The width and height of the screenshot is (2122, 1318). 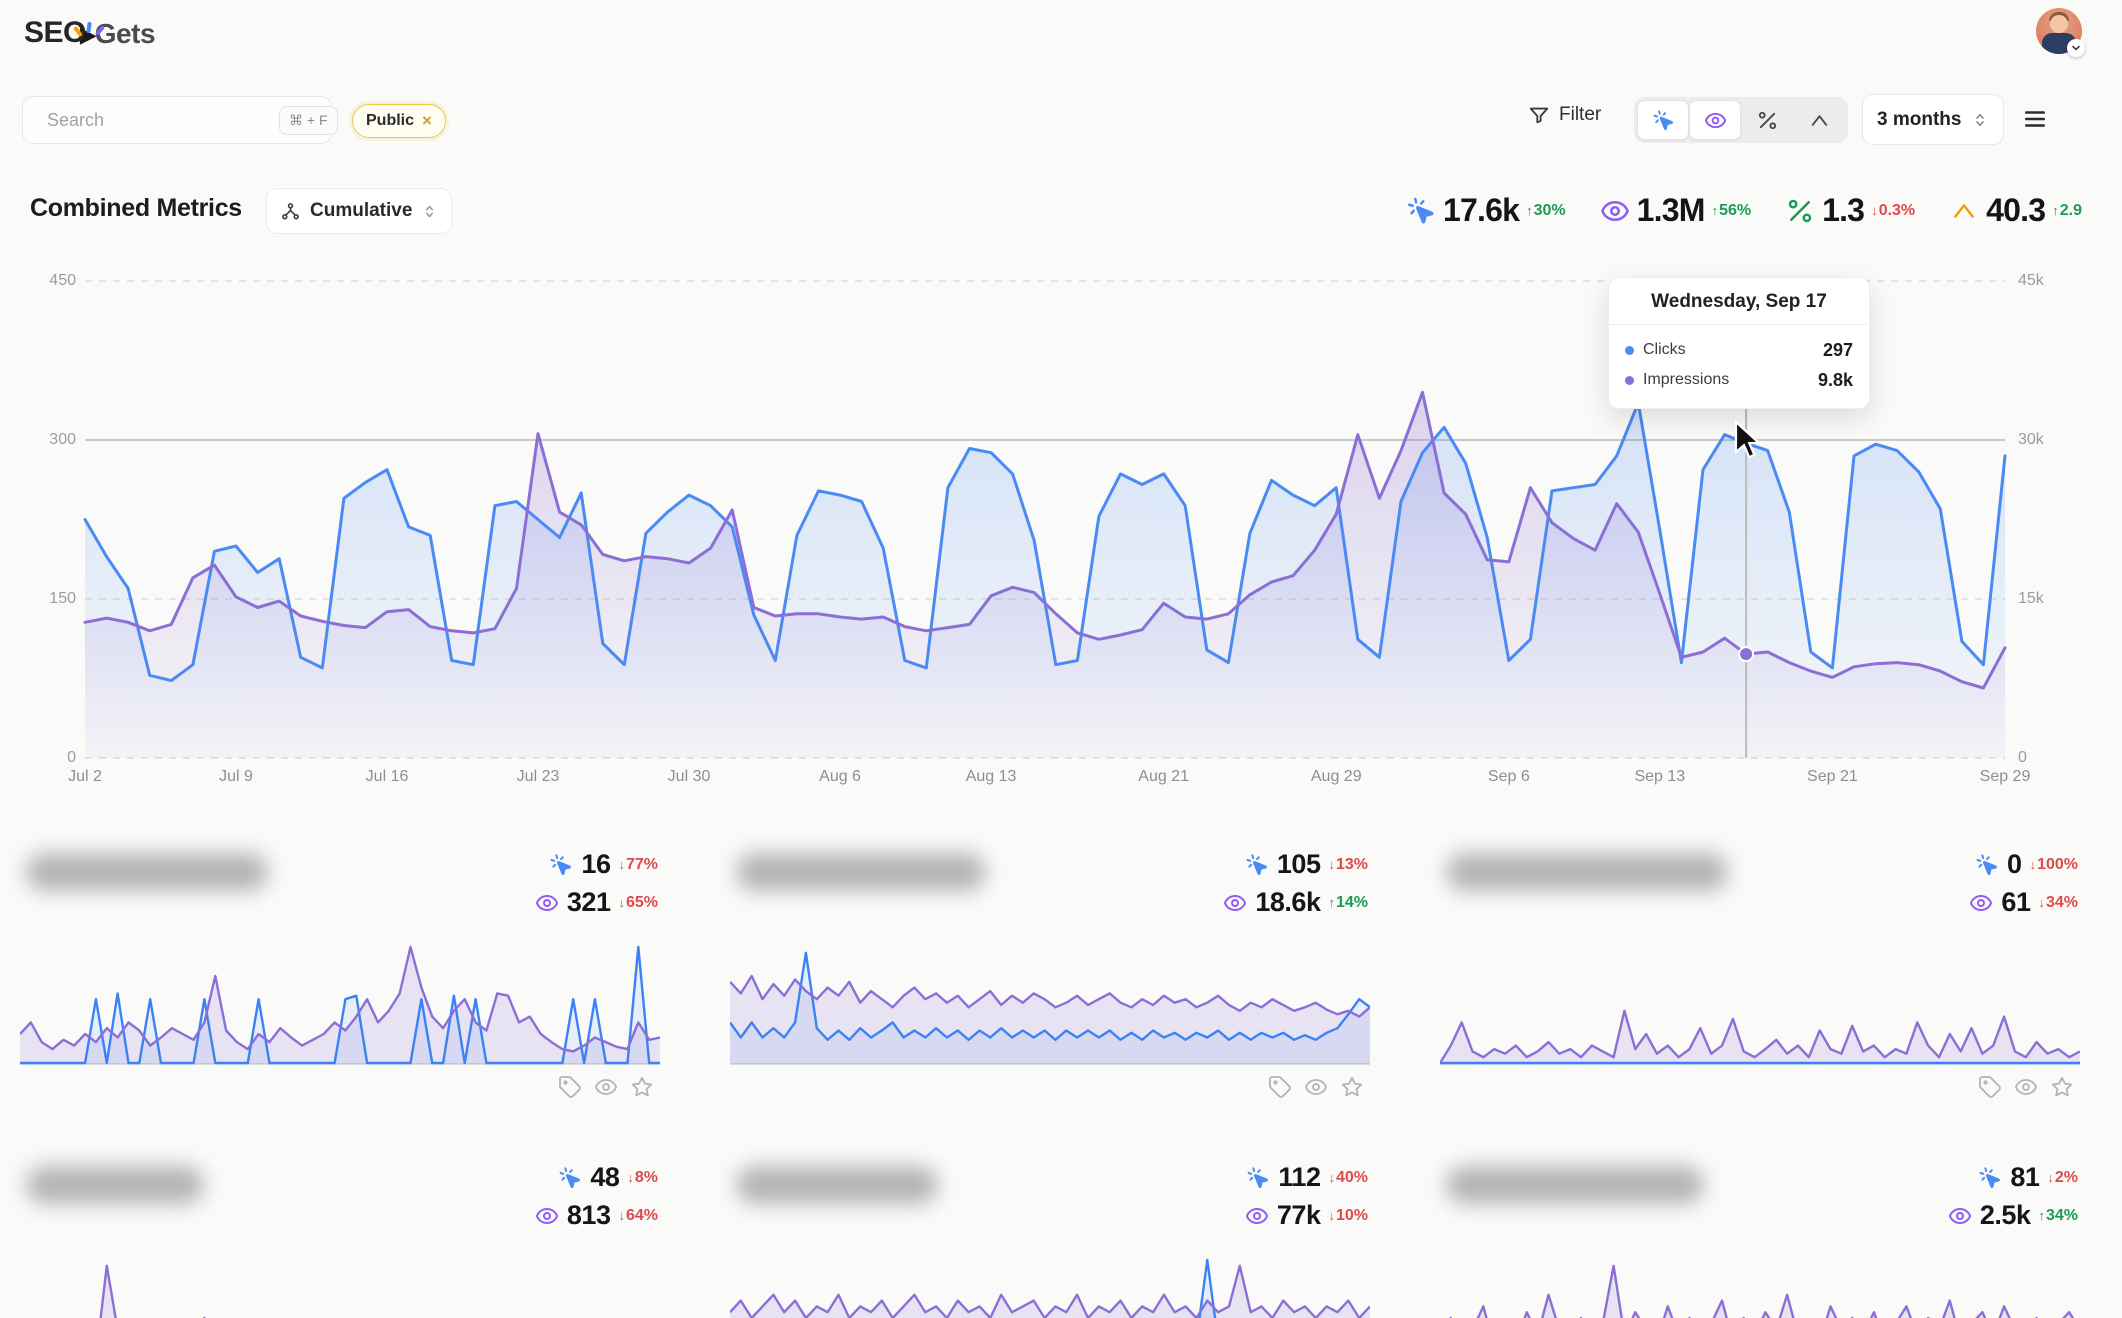 What do you see at coordinates (2060, 32) in the screenshot?
I see `user-avatar` at bounding box center [2060, 32].